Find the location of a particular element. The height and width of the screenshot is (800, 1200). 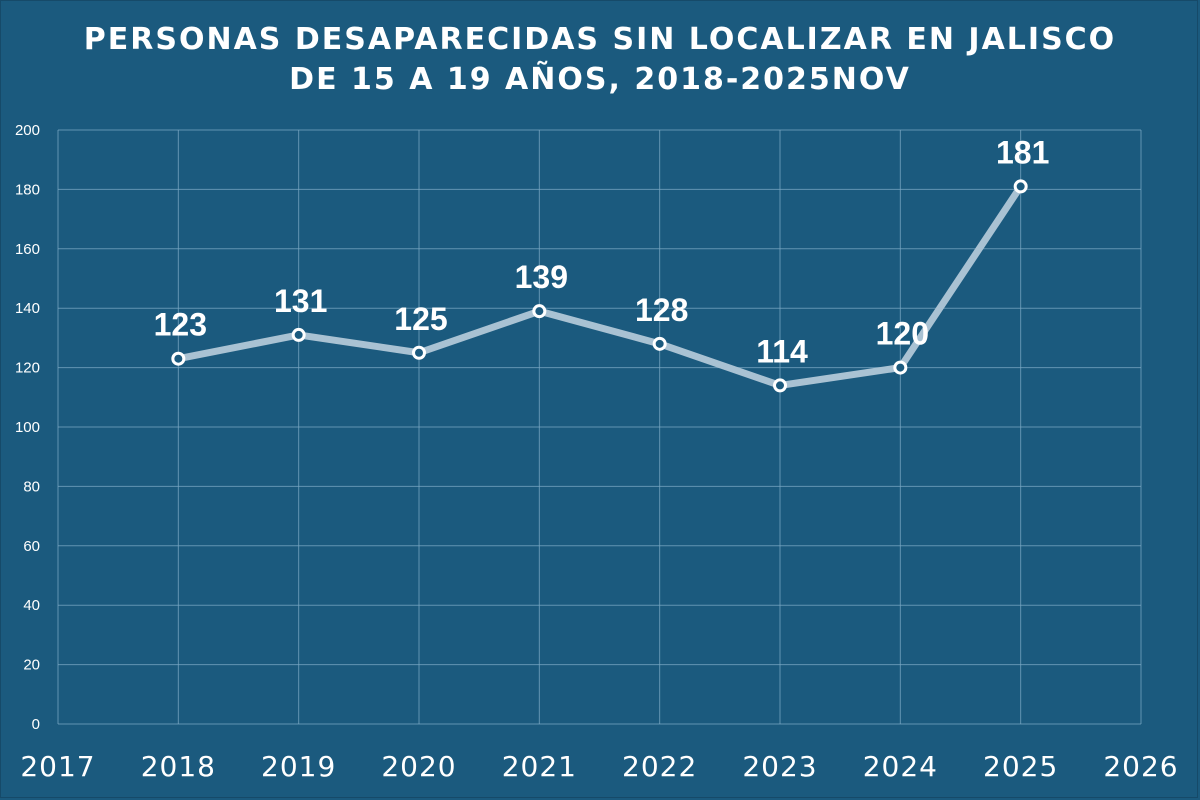

data-label: 120 is located at coordinates (902, 334).